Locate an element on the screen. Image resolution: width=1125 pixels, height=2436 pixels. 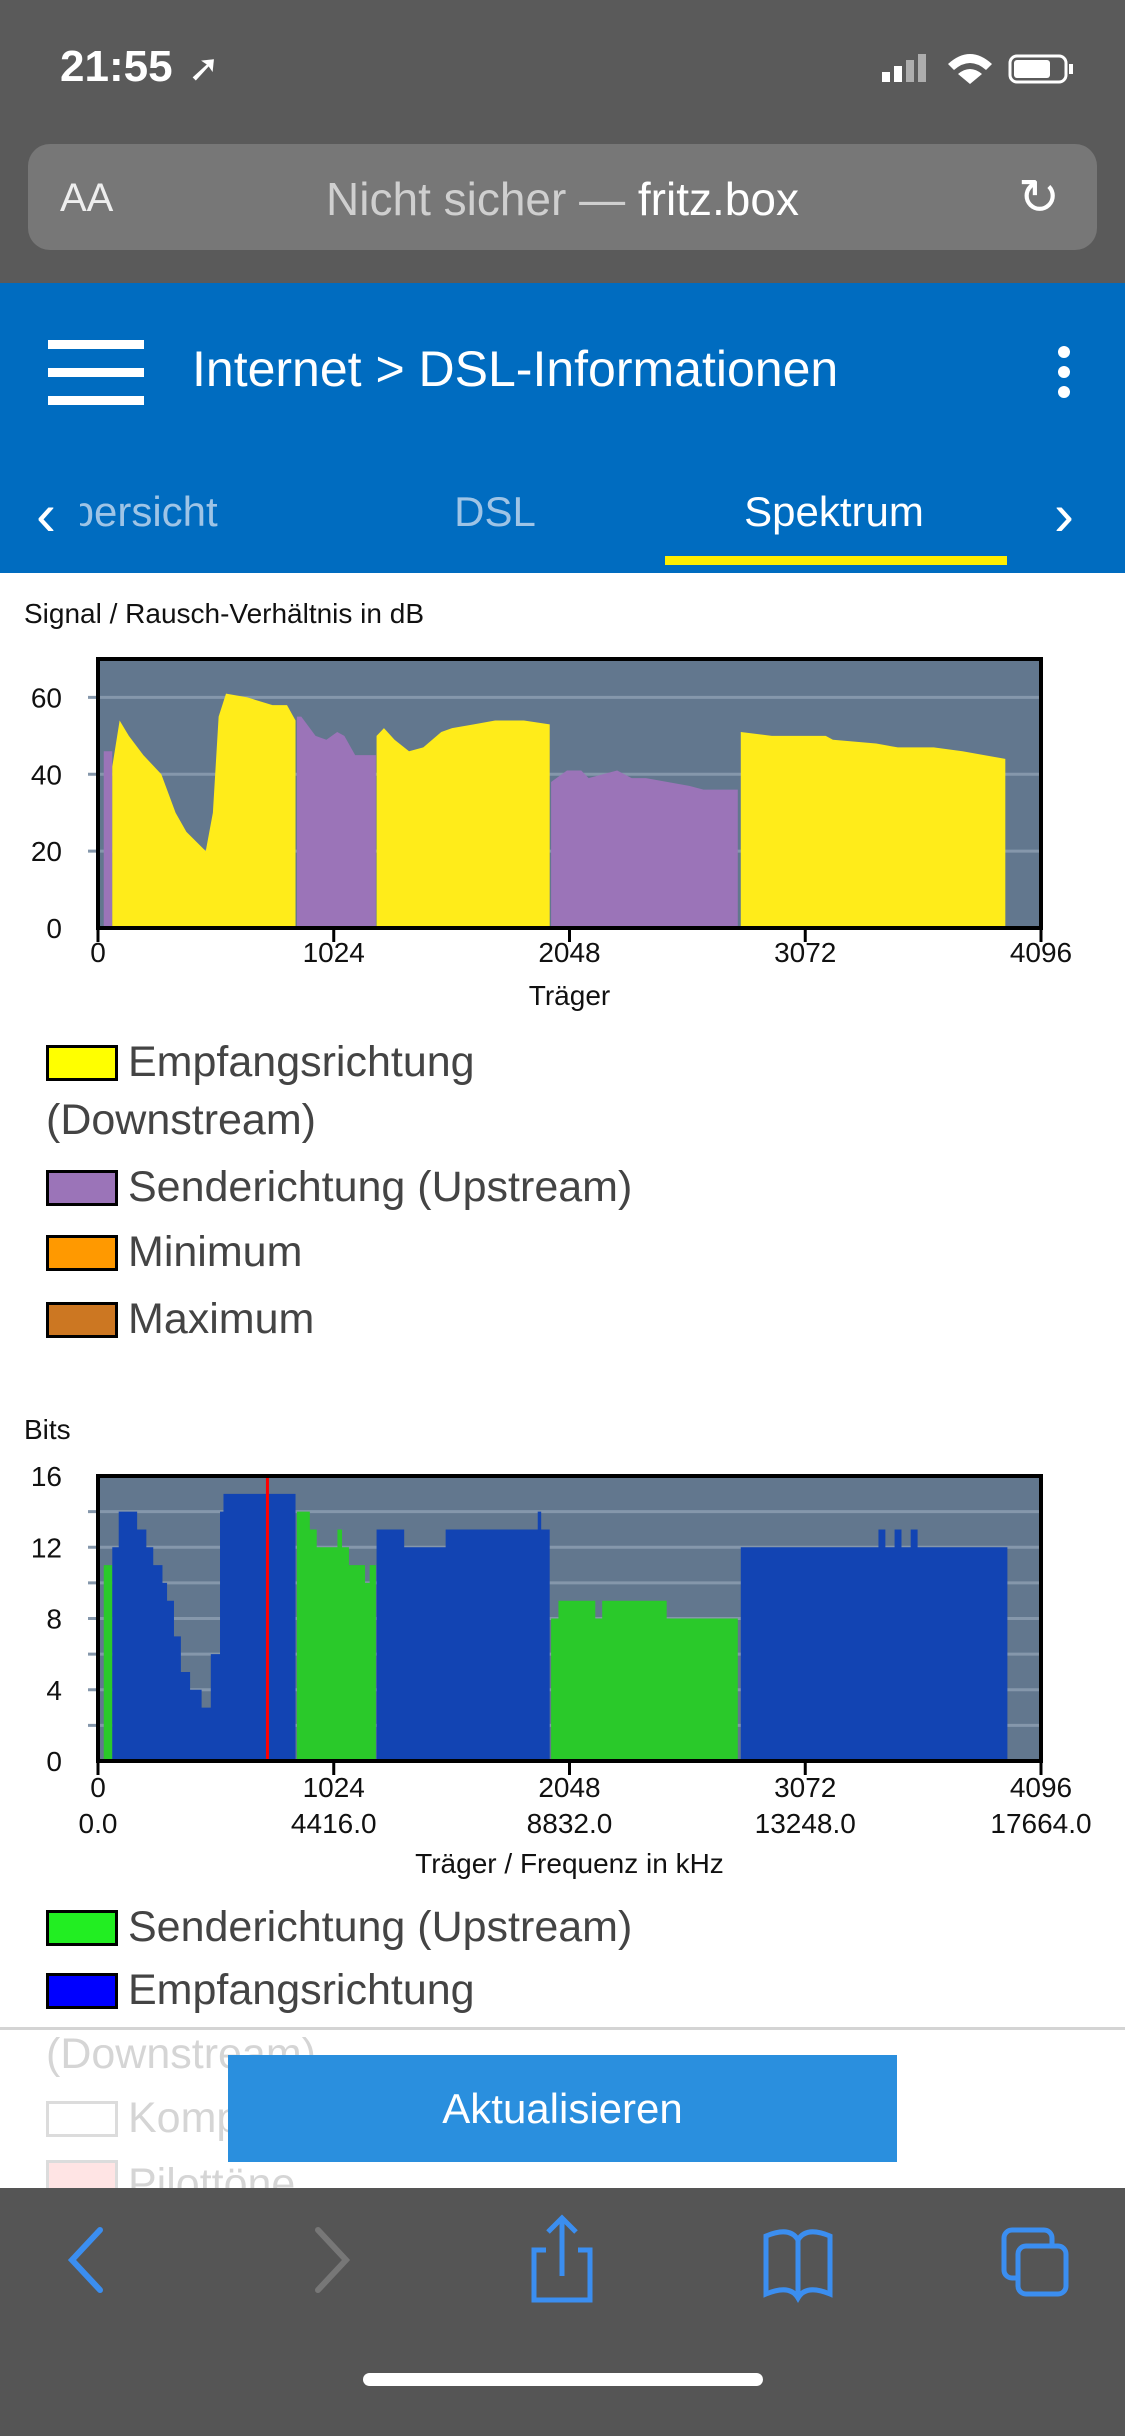
url-security-label: Nicht sicher — is located at coordinates (482, 199).